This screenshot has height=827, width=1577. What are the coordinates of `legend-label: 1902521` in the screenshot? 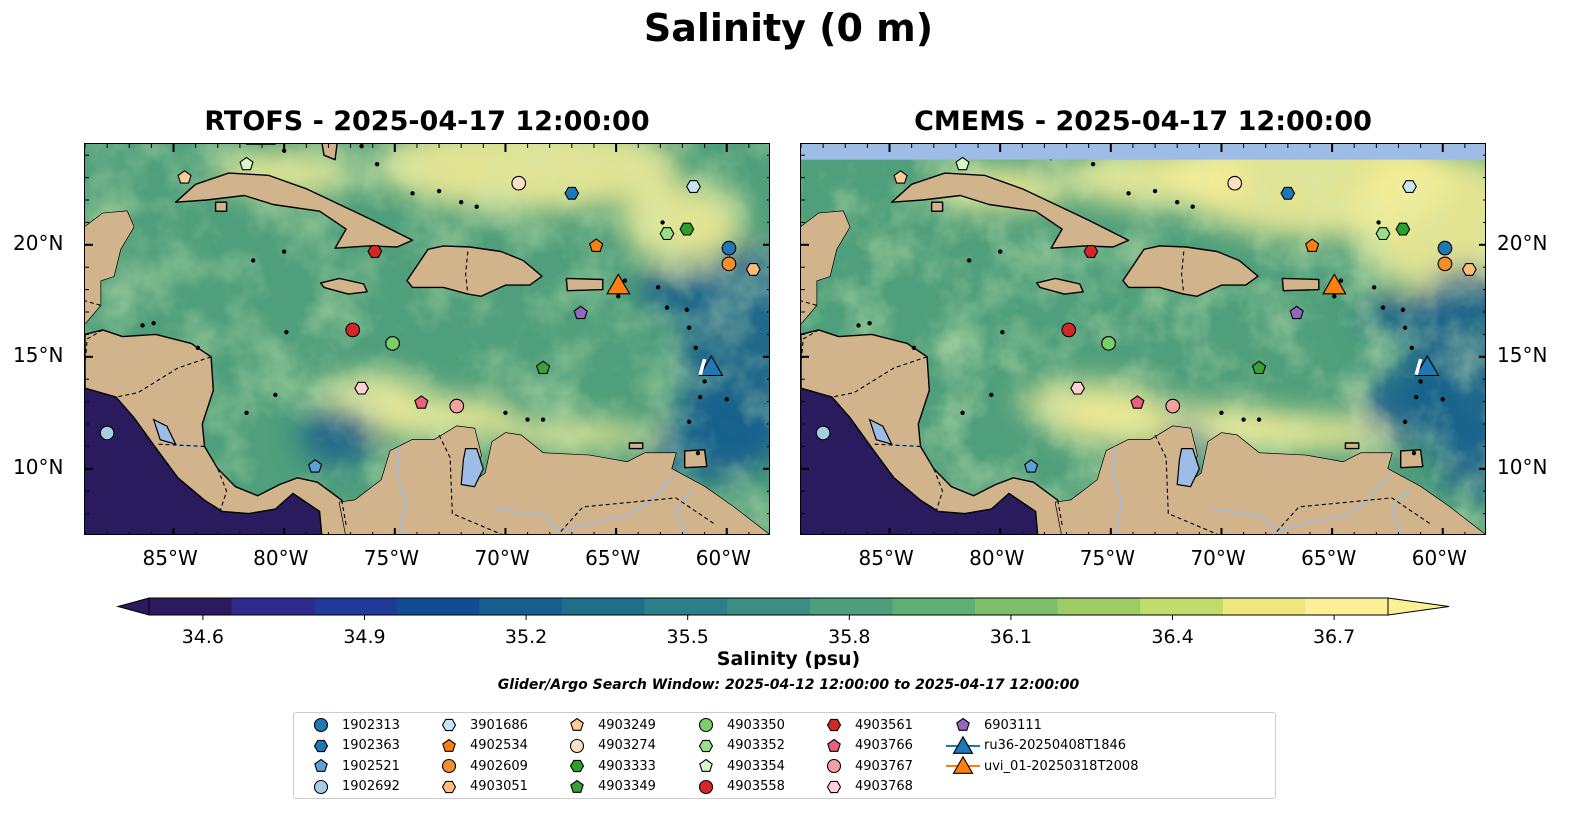 It's located at (371, 766).